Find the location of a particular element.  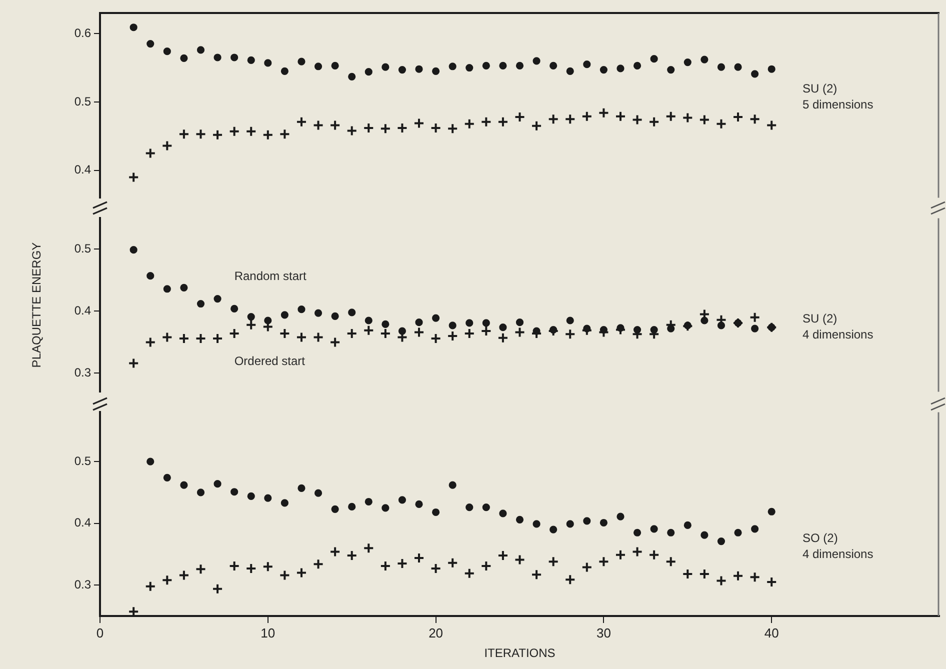

series-label: Random start is located at coordinates (271, 276).